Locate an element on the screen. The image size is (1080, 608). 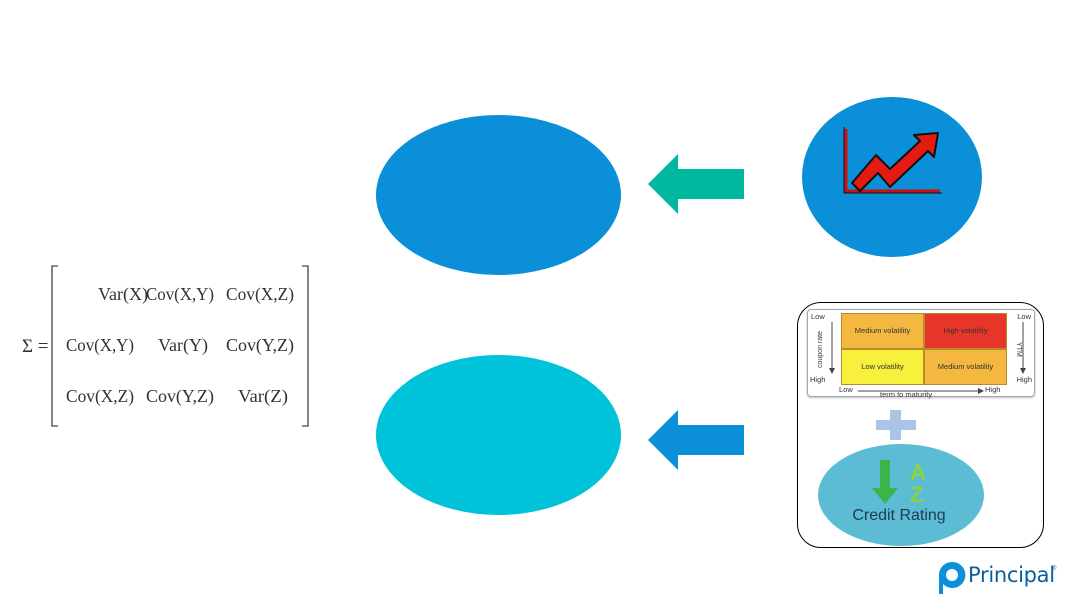
registered-mark: ® is located at coordinates (1054, 569).